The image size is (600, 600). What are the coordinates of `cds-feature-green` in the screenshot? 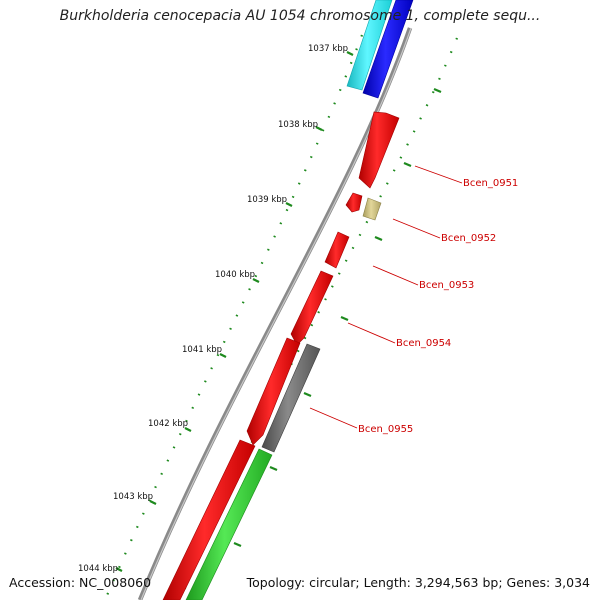 It's located at (229, 524).